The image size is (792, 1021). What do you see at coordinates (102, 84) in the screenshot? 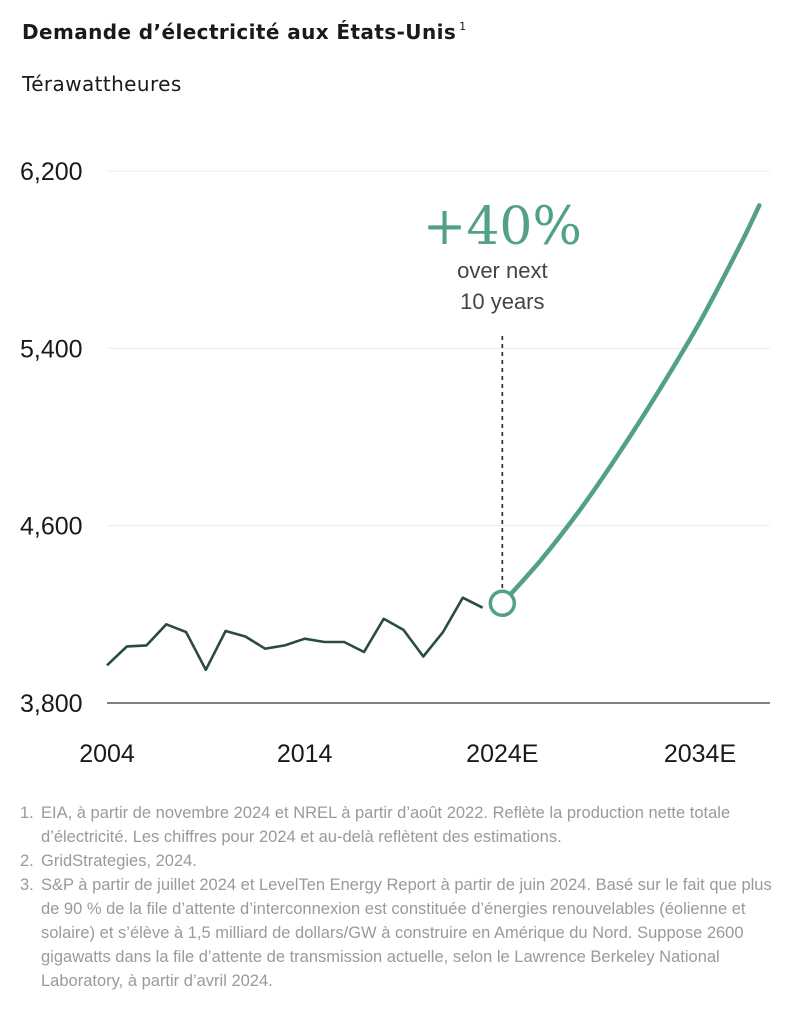
I see `chart-subtitle: Térawattheures` at bounding box center [102, 84].